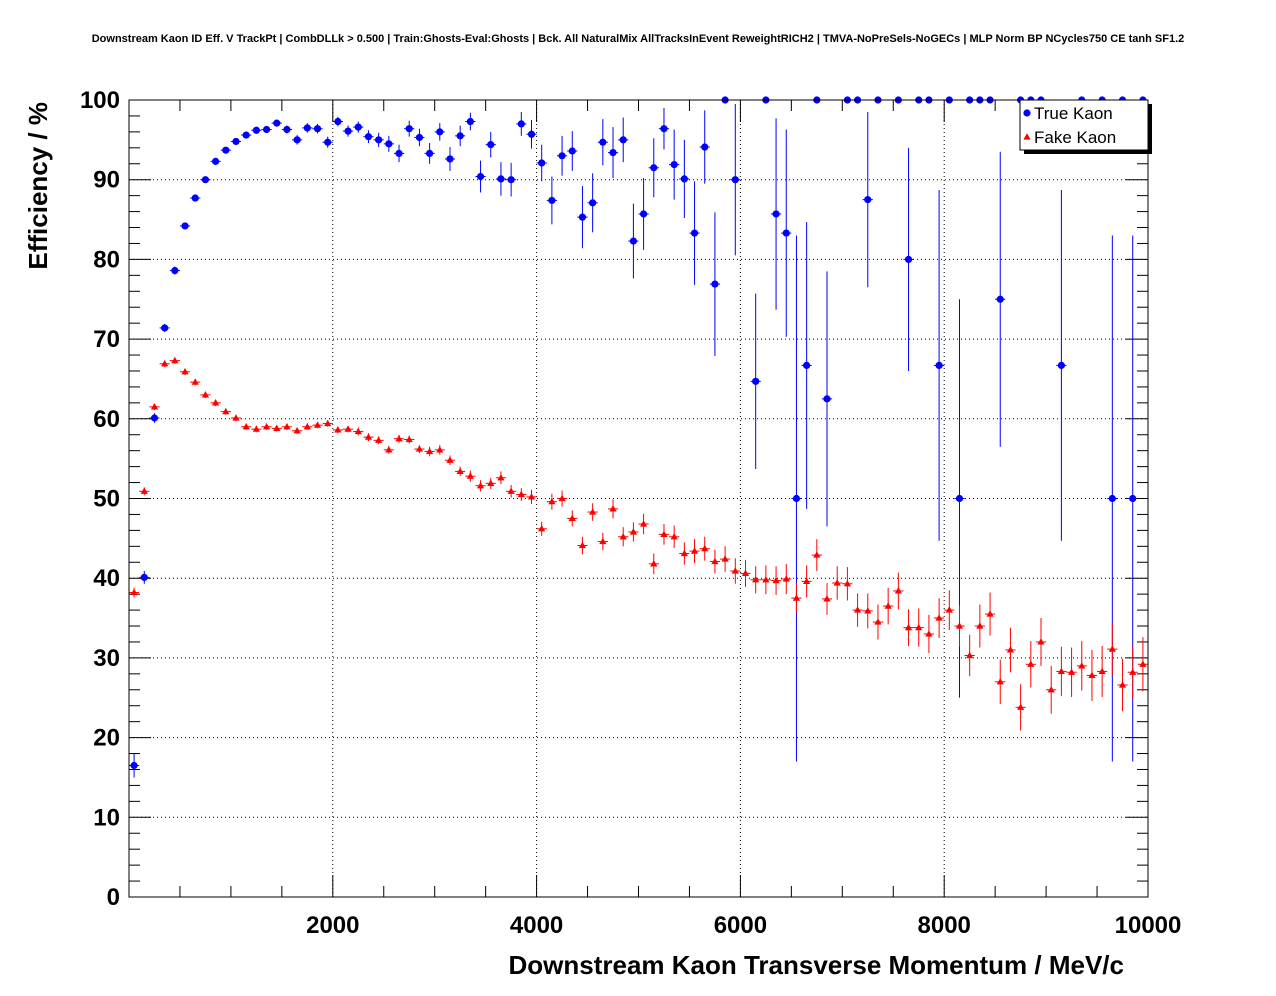 This screenshot has height=996, width=1276. What do you see at coordinates (106, 419) in the screenshot?
I see `y-tick-label: 60` at bounding box center [106, 419].